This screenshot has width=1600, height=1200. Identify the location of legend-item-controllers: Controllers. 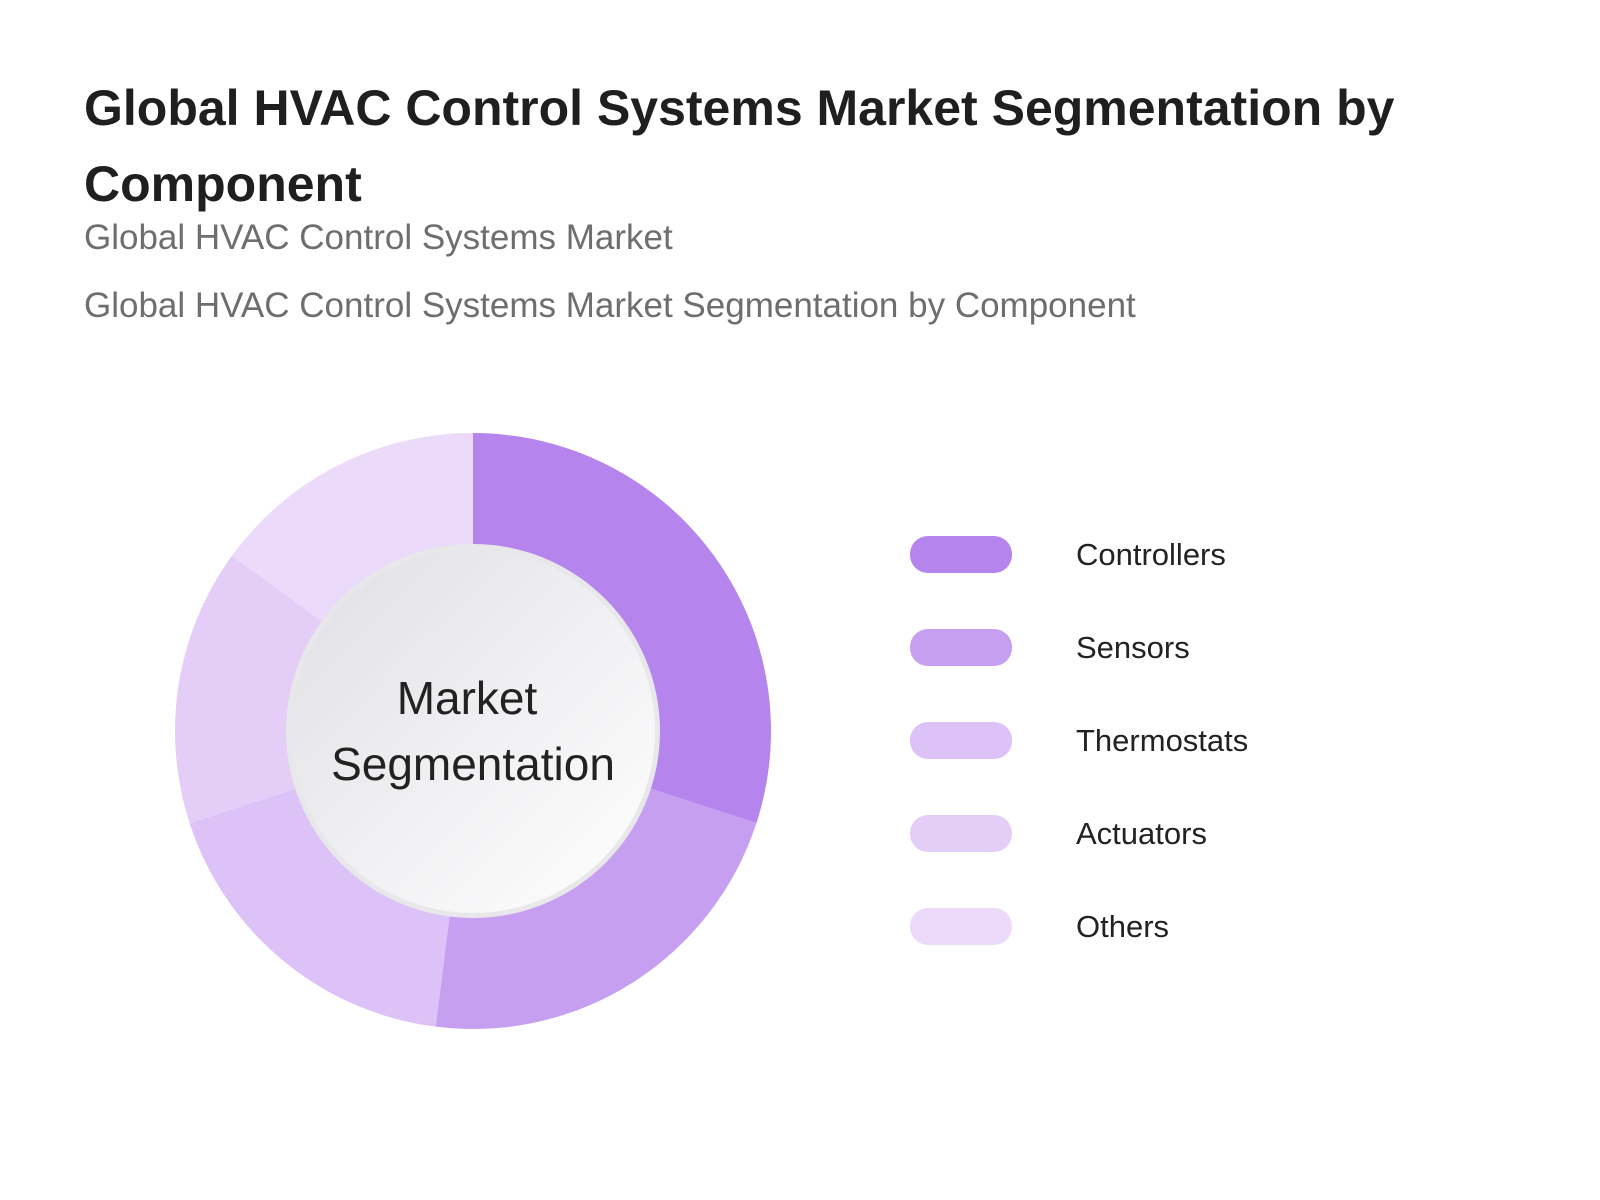
(1079, 554).